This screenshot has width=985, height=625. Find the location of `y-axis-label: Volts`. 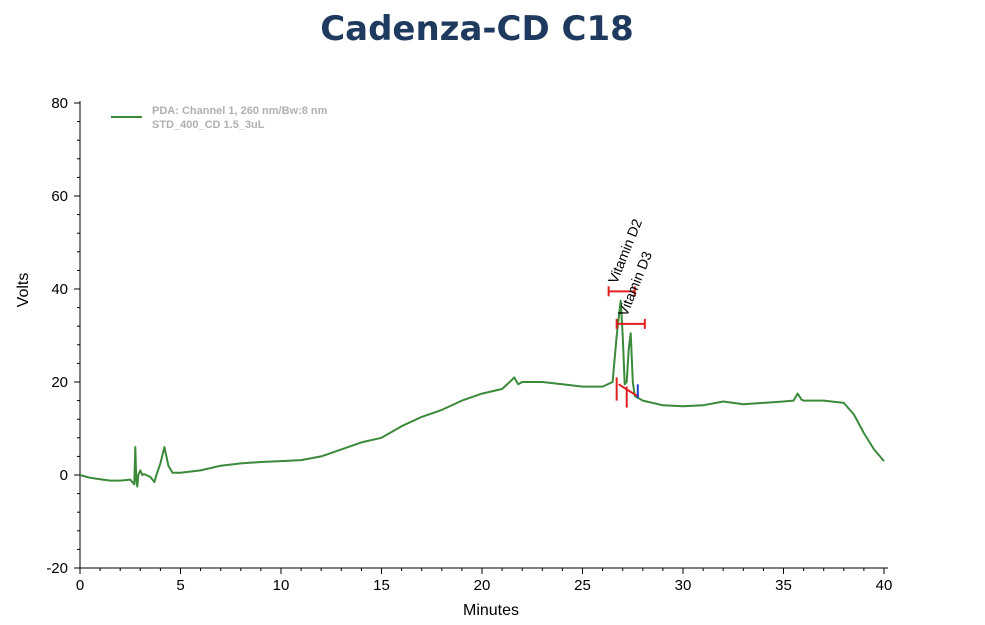

y-axis-label: Volts is located at coordinates (23, 290).